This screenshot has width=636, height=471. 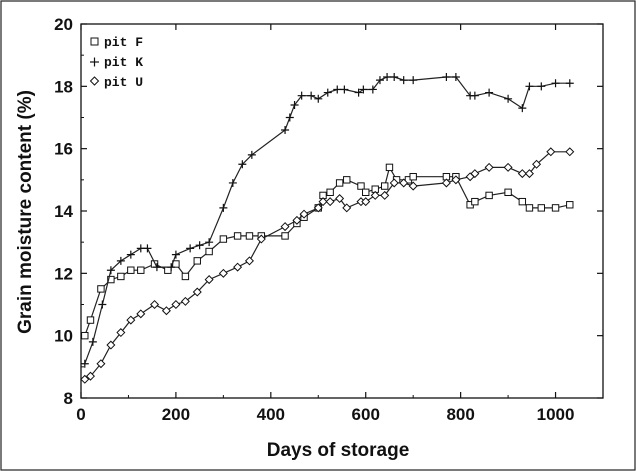 What do you see at coordinates (63, 336) in the screenshot?
I see `y-tick-label: 10` at bounding box center [63, 336].